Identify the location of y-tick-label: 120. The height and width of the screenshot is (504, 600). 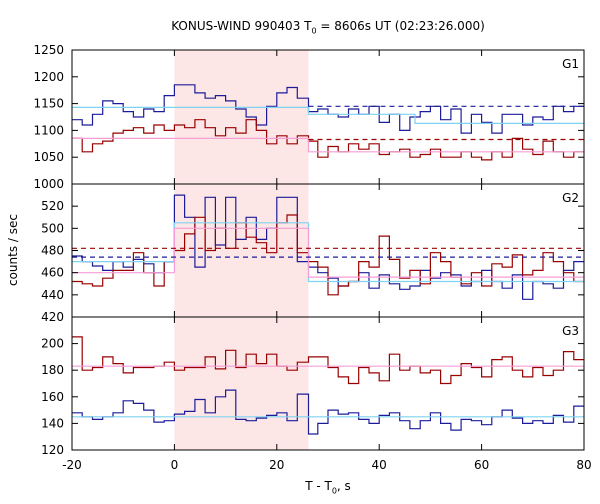
(52, 450).